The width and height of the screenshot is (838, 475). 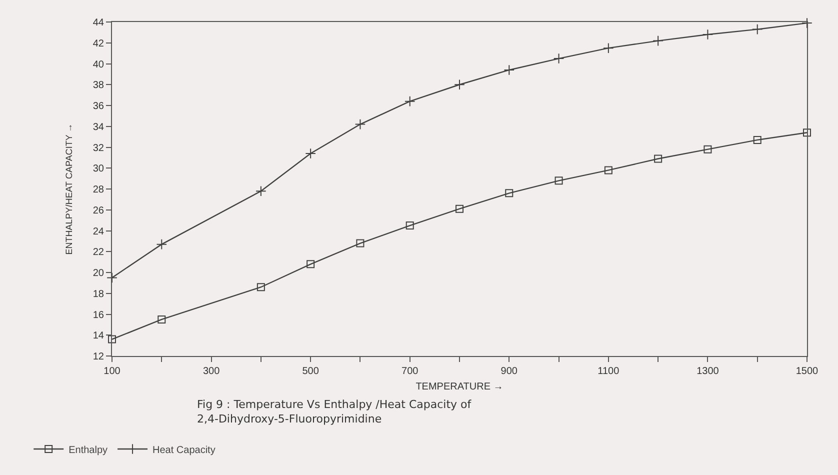 What do you see at coordinates (211, 371) in the screenshot?
I see `x-tick-label: 300` at bounding box center [211, 371].